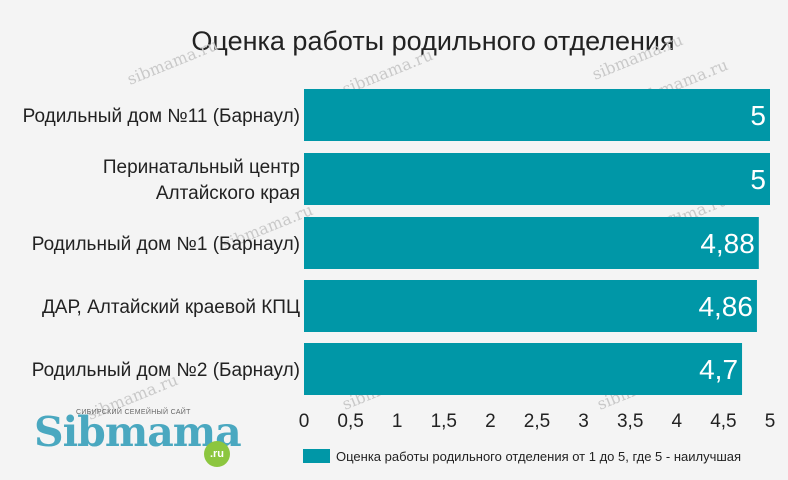  I want to click on data-label: 4,86, so click(725, 306).